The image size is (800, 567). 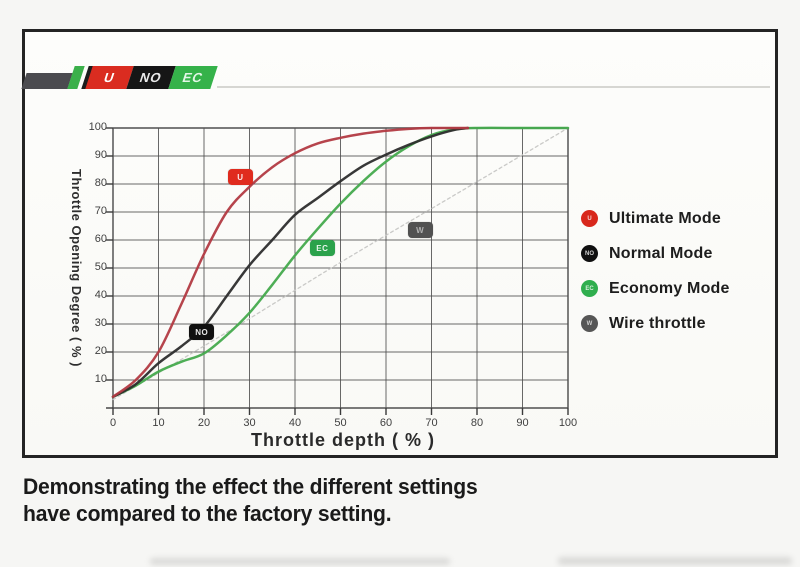 What do you see at coordinates (568, 423) in the screenshot?
I see `x-tick-label: 100` at bounding box center [568, 423].